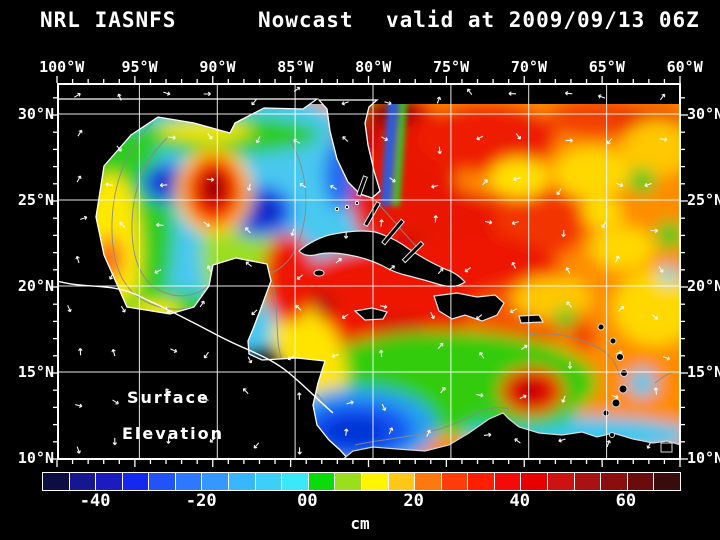 This screenshot has width=720, height=540. What do you see at coordinates (139, 67) in the screenshot?
I see `top-axis-label: 95°W` at bounding box center [139, 67].